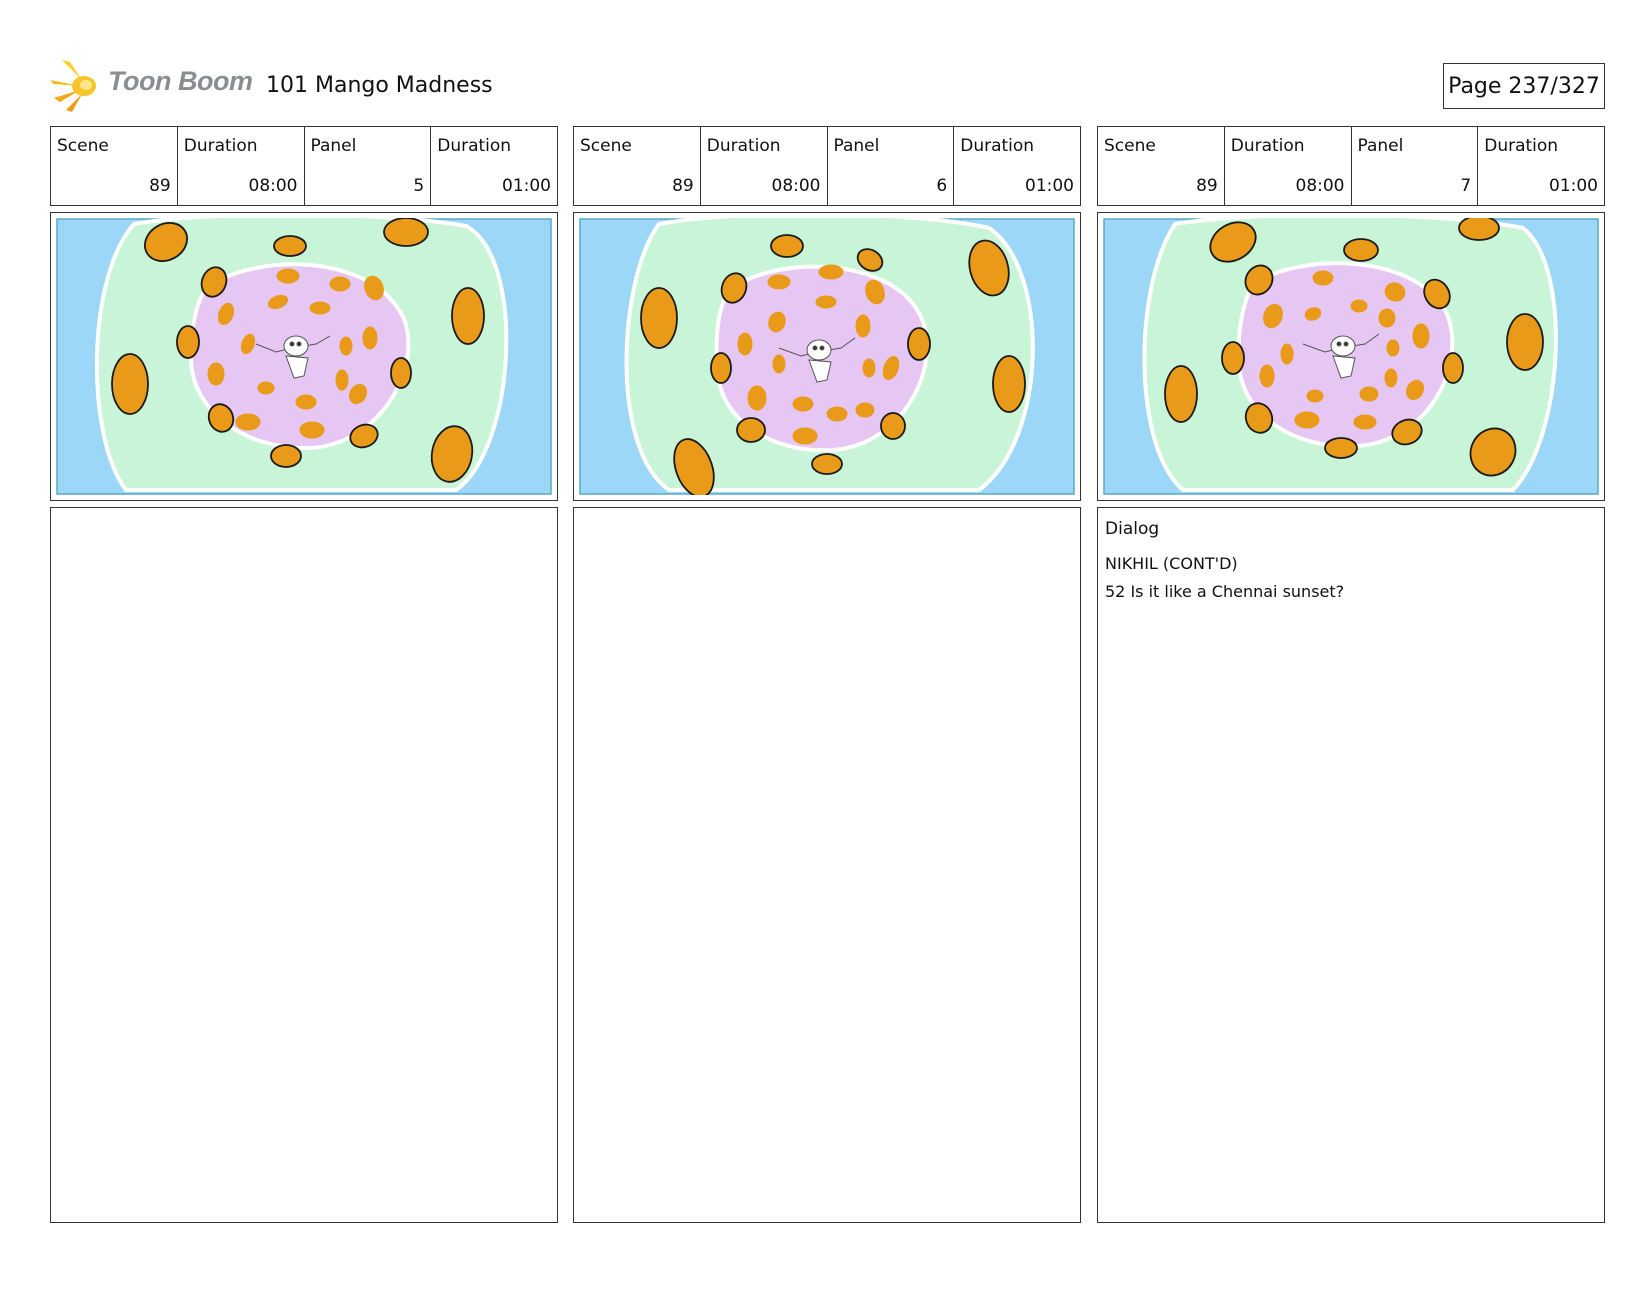 This screenshot has height=1292, width=1650. What do you see at coordinates (1466, 186) in the screenshot?
I see `panel-value: 7` at bounding box center [1466, 186].